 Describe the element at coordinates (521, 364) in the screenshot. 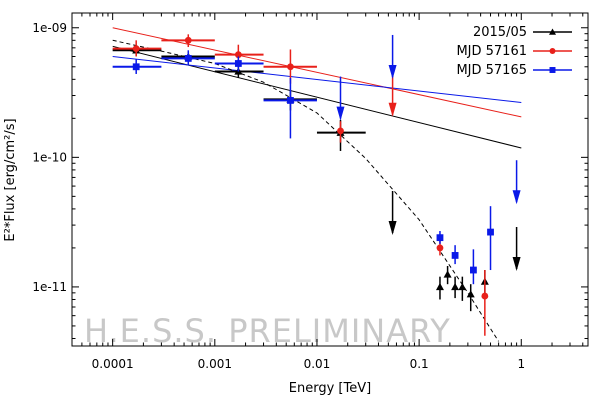

I see `x-tick-label: 1` at that location.